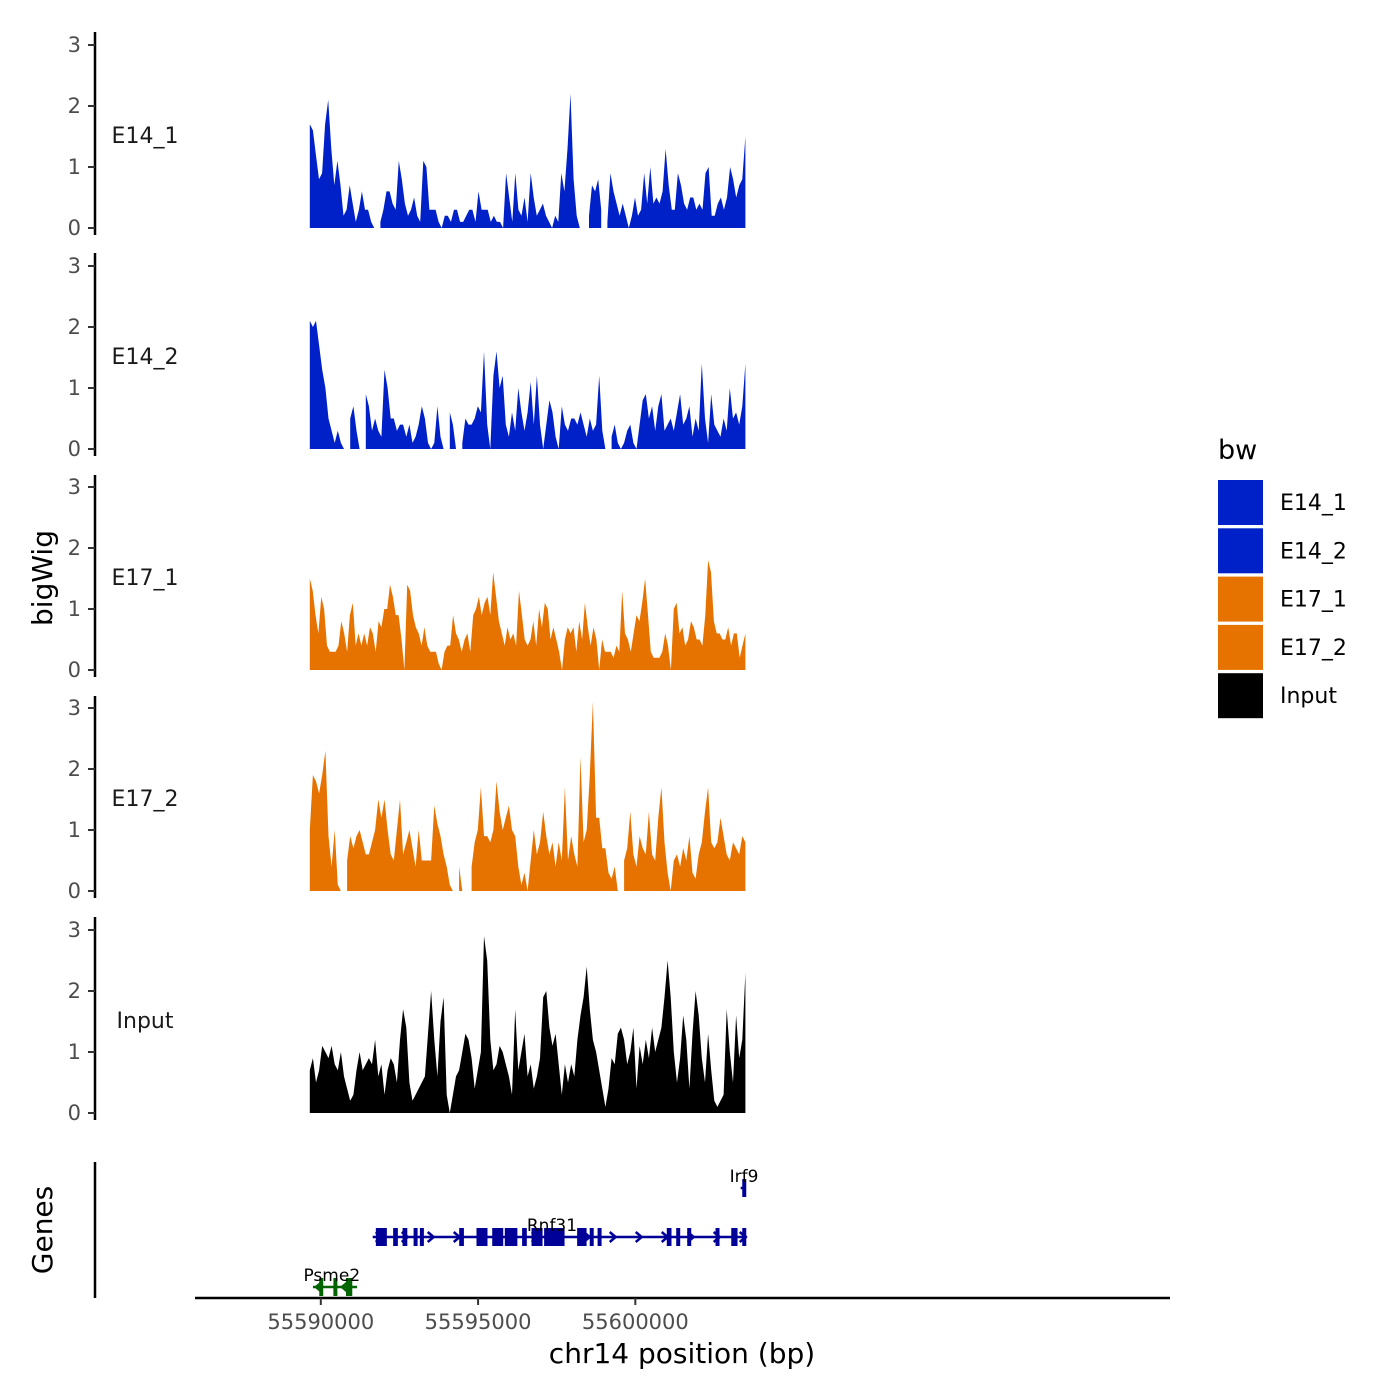  Describe the element at coordinates (1313, 551) in the screenshot. I see `legend-label: E14_2` at that location.